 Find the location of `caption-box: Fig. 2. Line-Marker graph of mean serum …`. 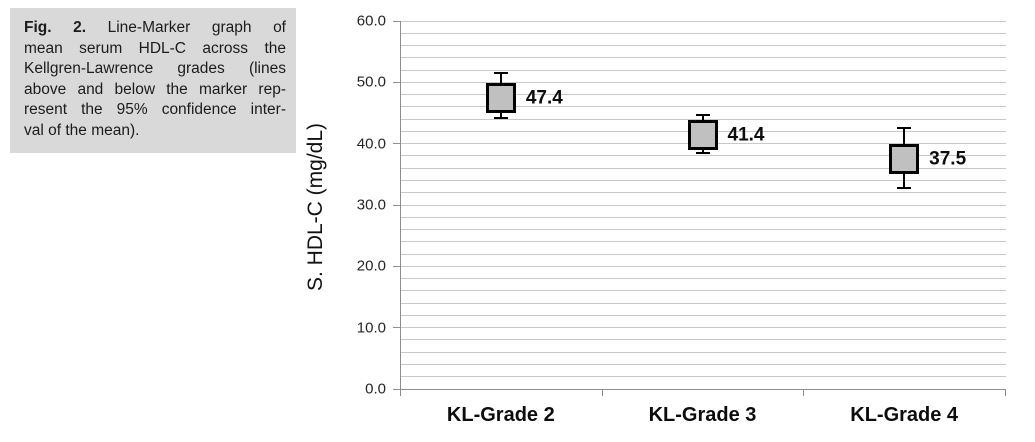

caption-box: Fig. 2. Line-Marker graph of mean serum … is located at coordinates (153, 80).